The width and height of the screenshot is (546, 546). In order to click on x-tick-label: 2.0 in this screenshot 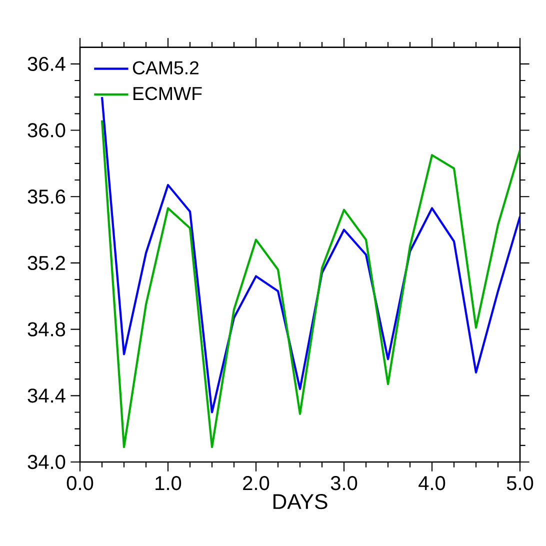, I will do `click(256, 483)`.